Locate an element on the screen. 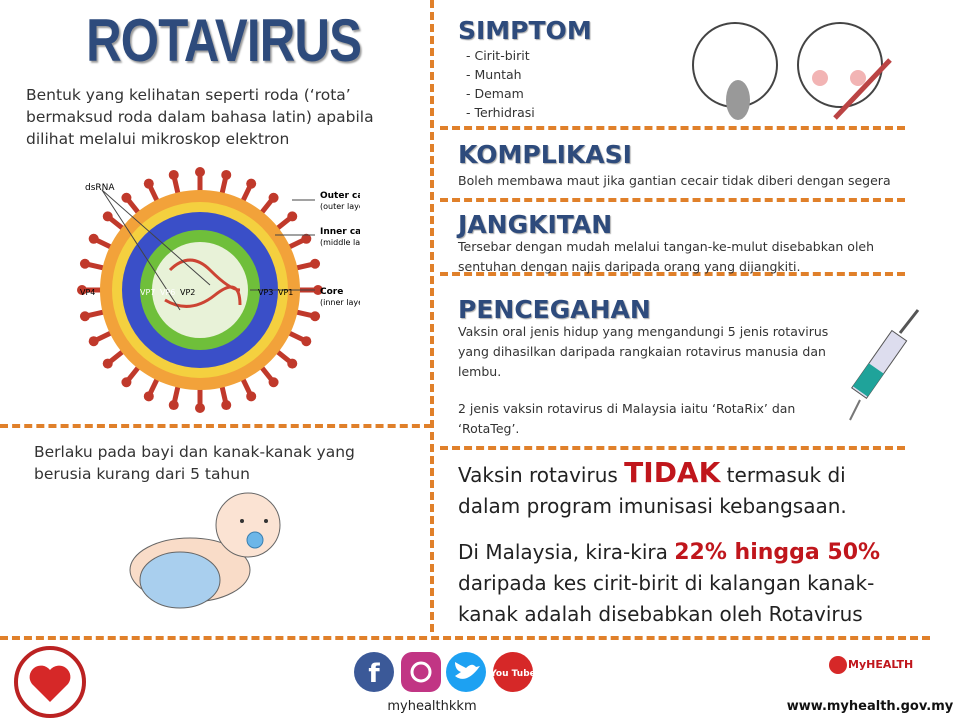  icon-label: You Tube is located at coordinates (512, 674).